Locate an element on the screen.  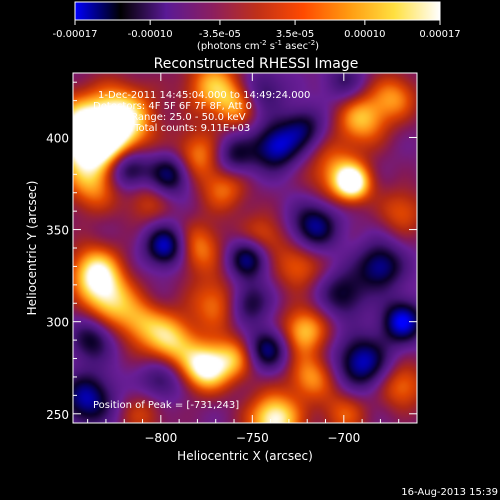
x-tick-label: −750 is located at coordinates (252, 438).